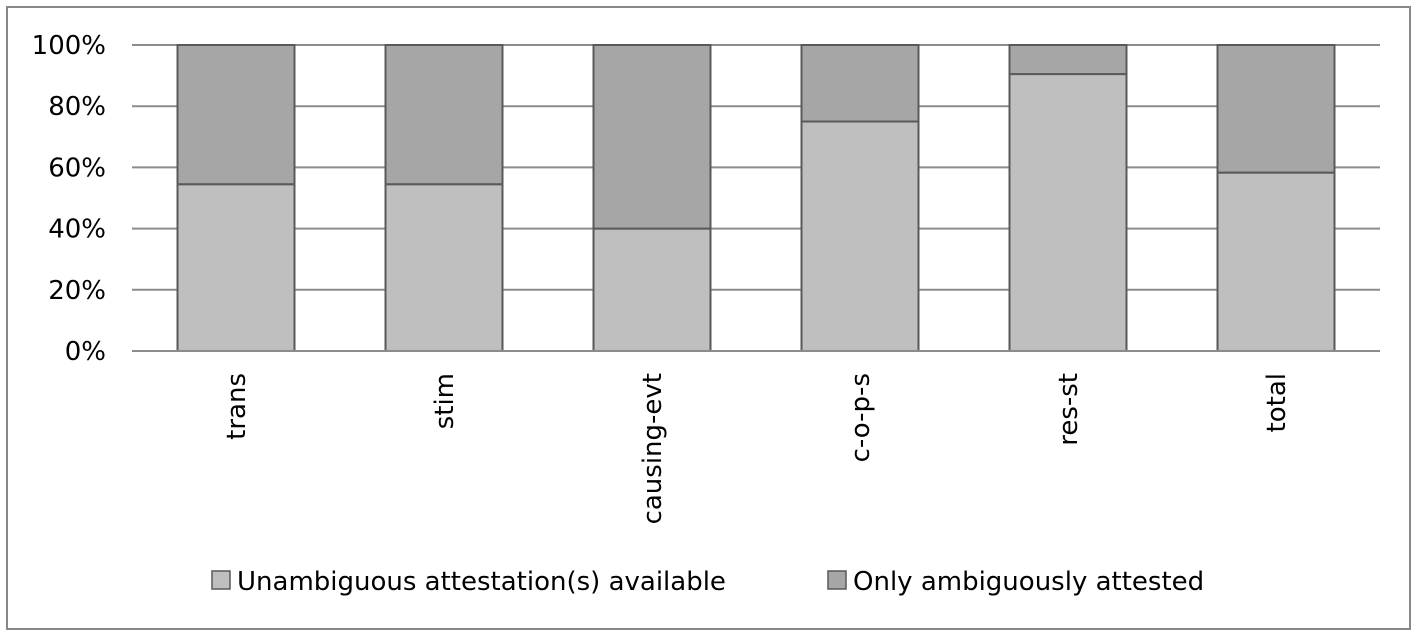 Image resolution: width=1421 pixels, height=640 pixels. I want to click on y-tick-label: 60%, so click(77, 168).